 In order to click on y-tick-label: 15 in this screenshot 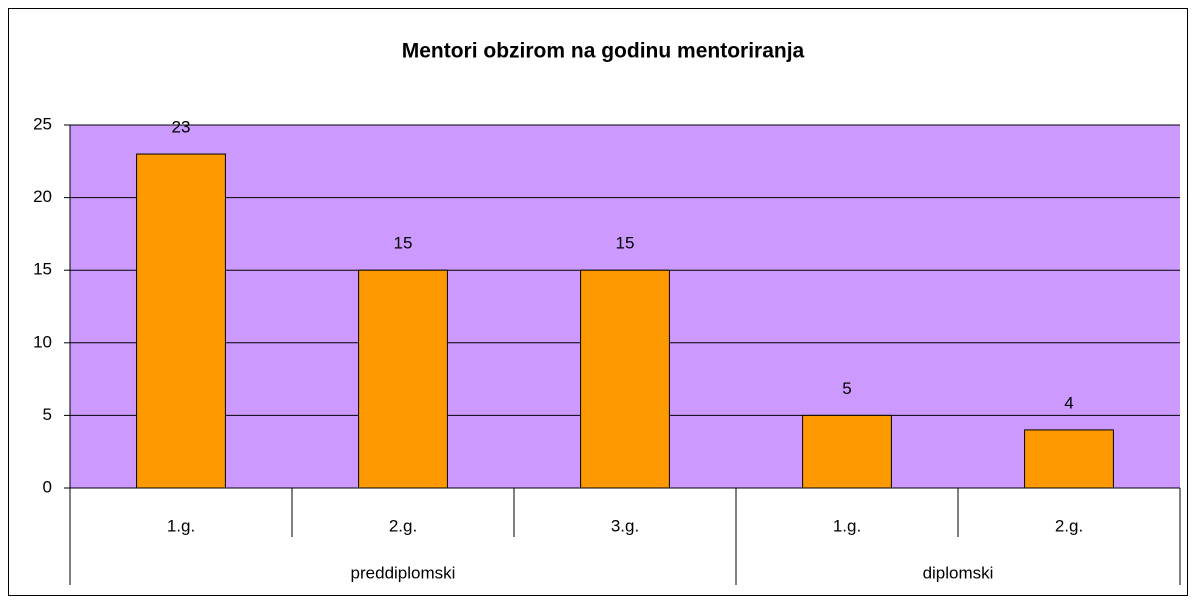, I will do `click(42, 269)`.